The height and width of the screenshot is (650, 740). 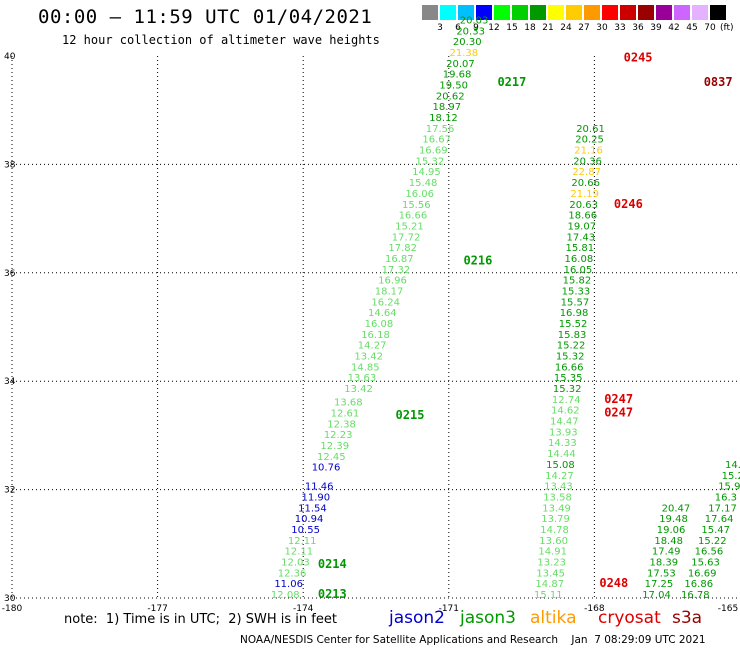 What do you see at coordinates (474, 20) in the screenshot?
I see `wave-height-value: 20.03` at bounding box center [474, 20].